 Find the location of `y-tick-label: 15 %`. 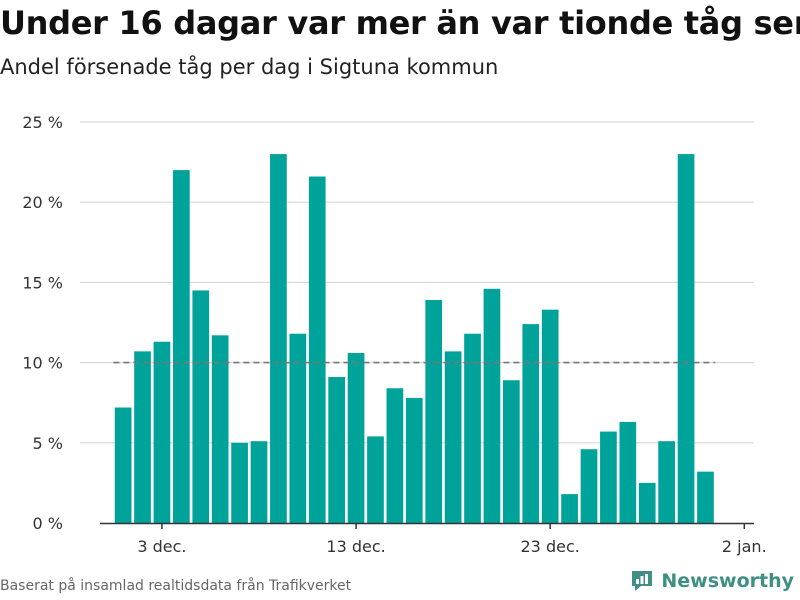

y-tick-label: 15 % is located at coordinates (42, 282).